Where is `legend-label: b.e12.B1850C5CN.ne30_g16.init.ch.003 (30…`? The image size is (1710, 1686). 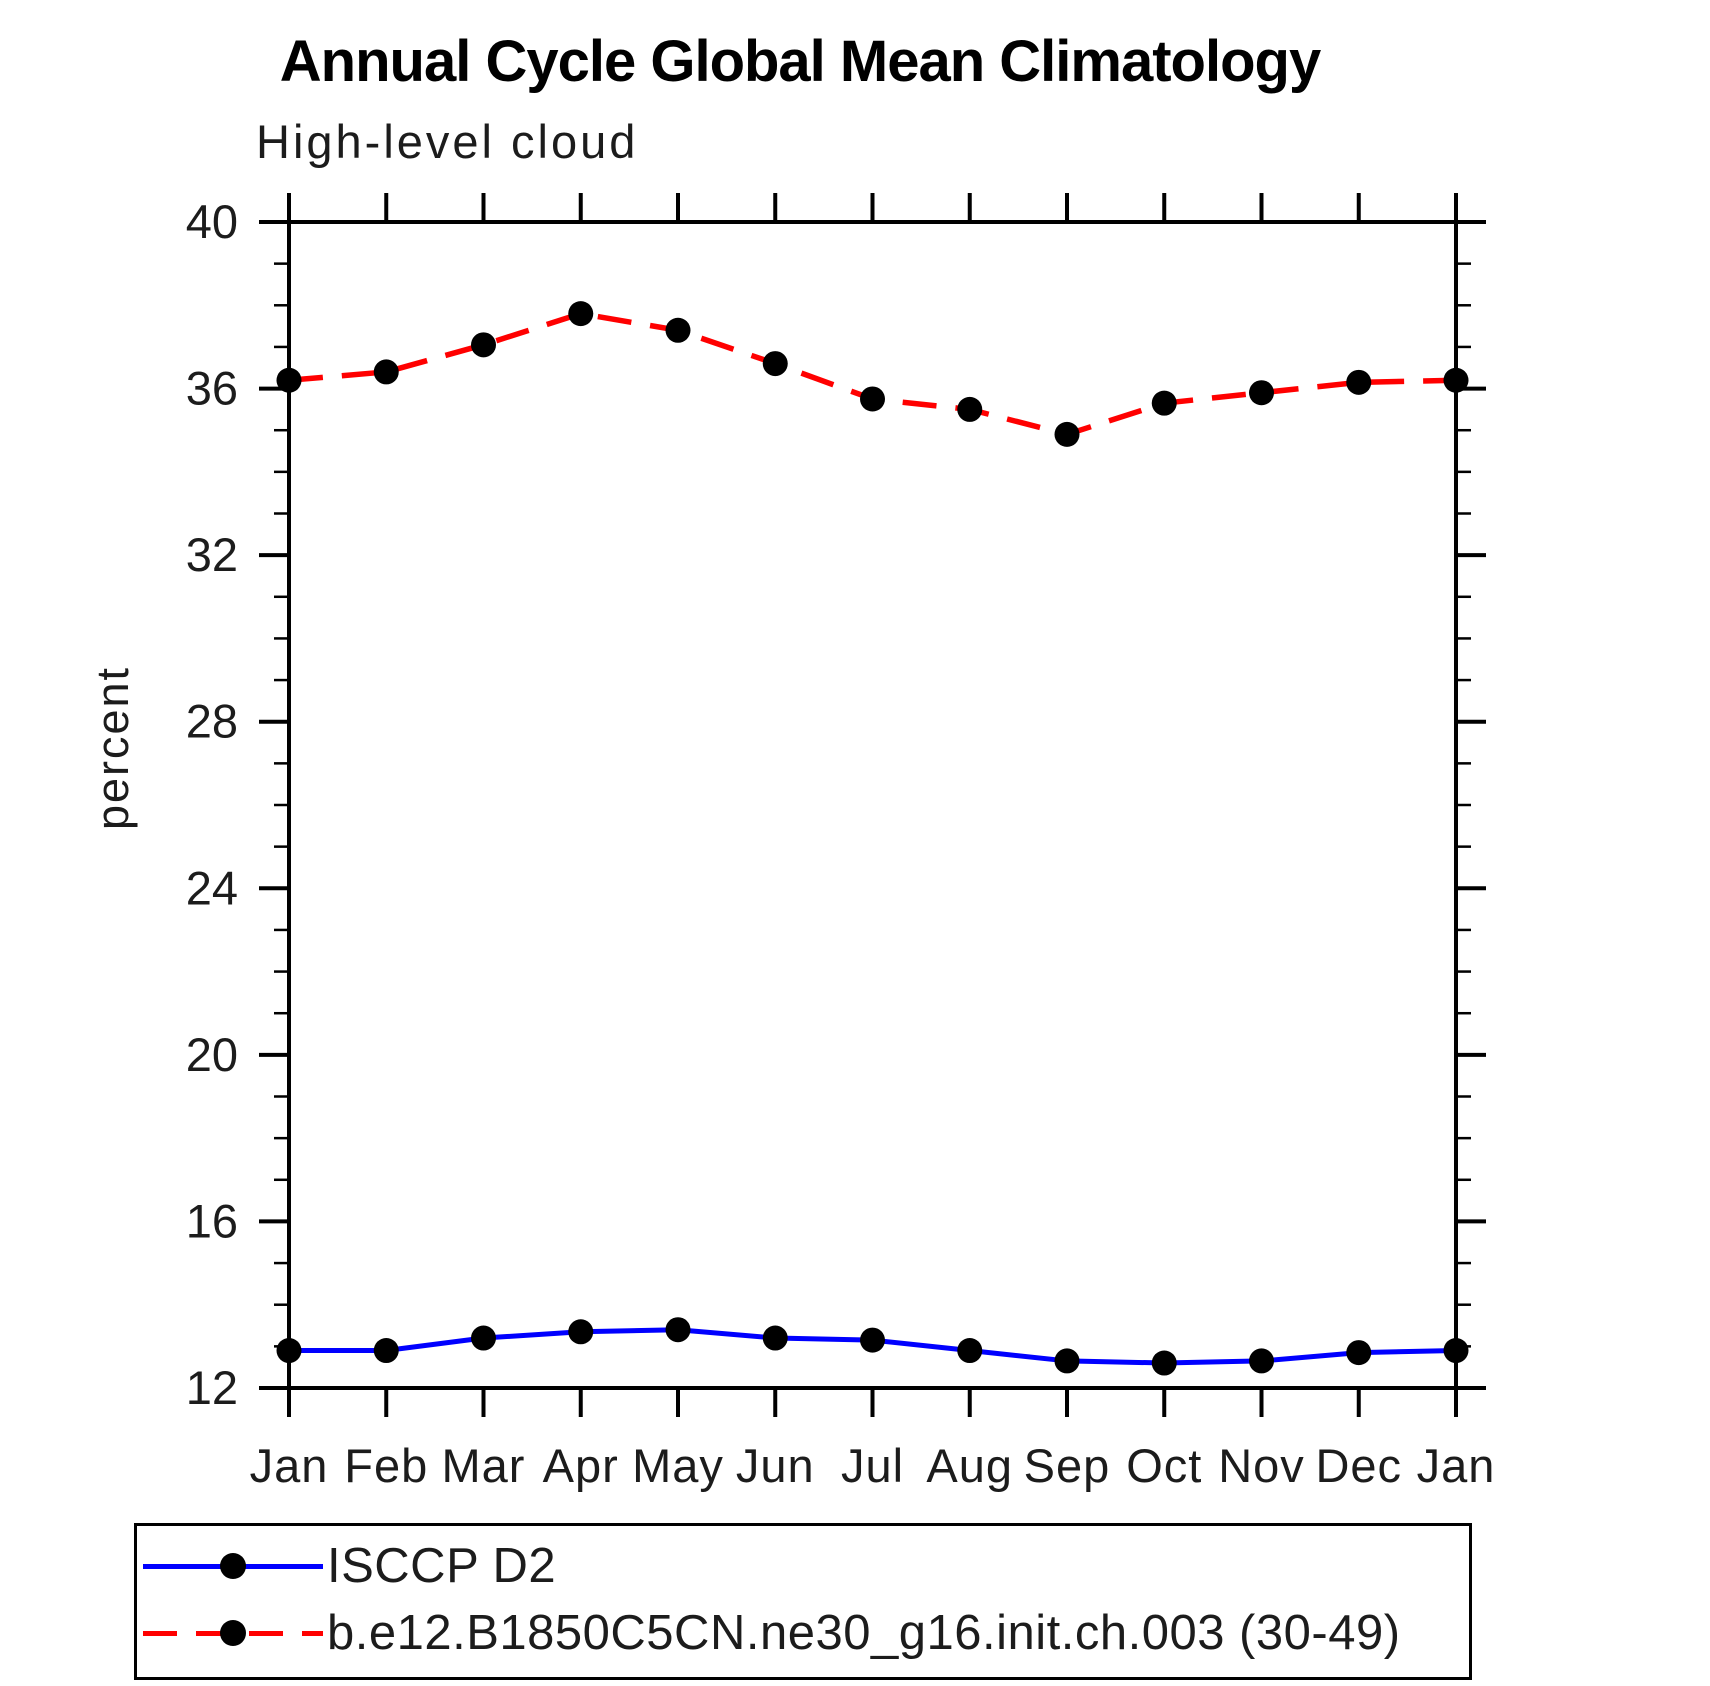
legend-label: b.e12.B1850C5CN.ne30_g16.init.ch.003 (30… is located at coordinates (864, 1633).